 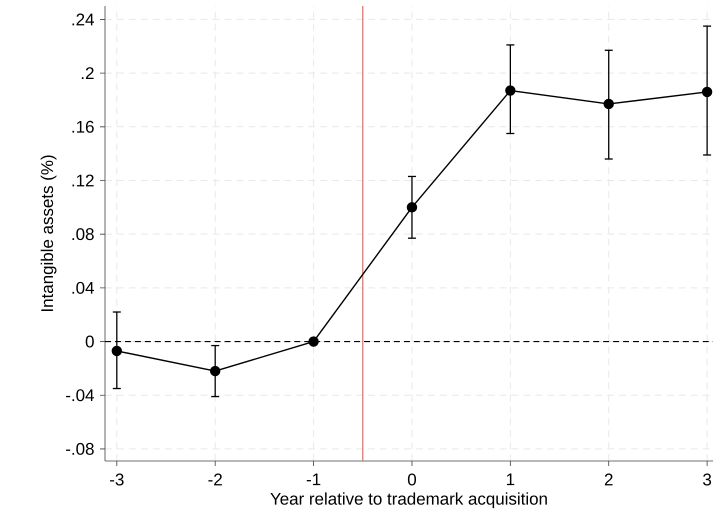 What do you see at coordinates (80, 448) in the screenshot?
I see `y-tick-label: -.08` at bounding box center [80, 448].